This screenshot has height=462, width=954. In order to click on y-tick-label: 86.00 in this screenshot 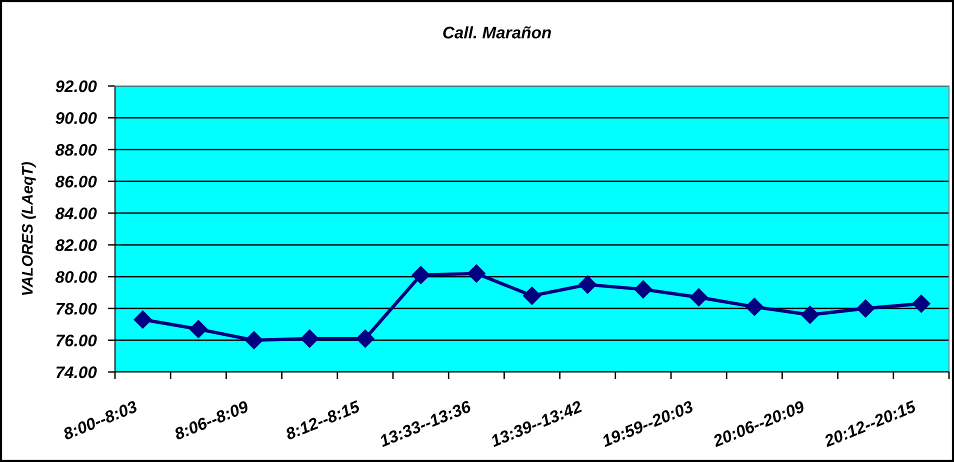, I will do `click(76, 182)`.